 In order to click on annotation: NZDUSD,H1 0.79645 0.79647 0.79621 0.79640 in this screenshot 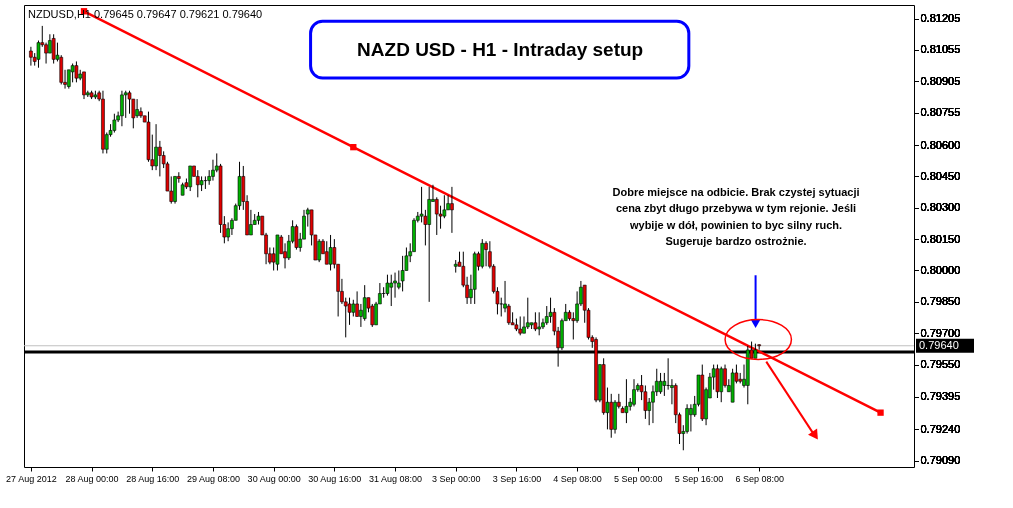, I will do `click(145, 14)`.